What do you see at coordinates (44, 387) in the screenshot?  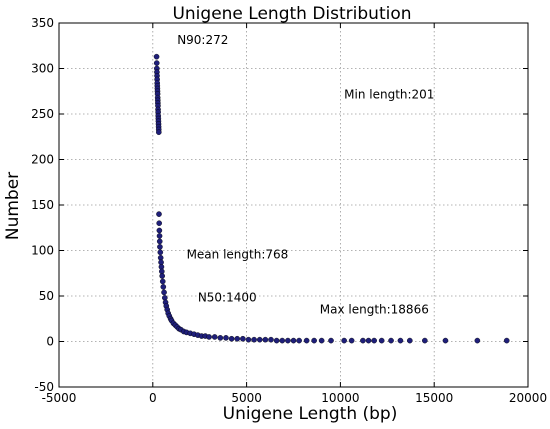 I see `y-tick-label: -50` at bounding box center [44, 387].